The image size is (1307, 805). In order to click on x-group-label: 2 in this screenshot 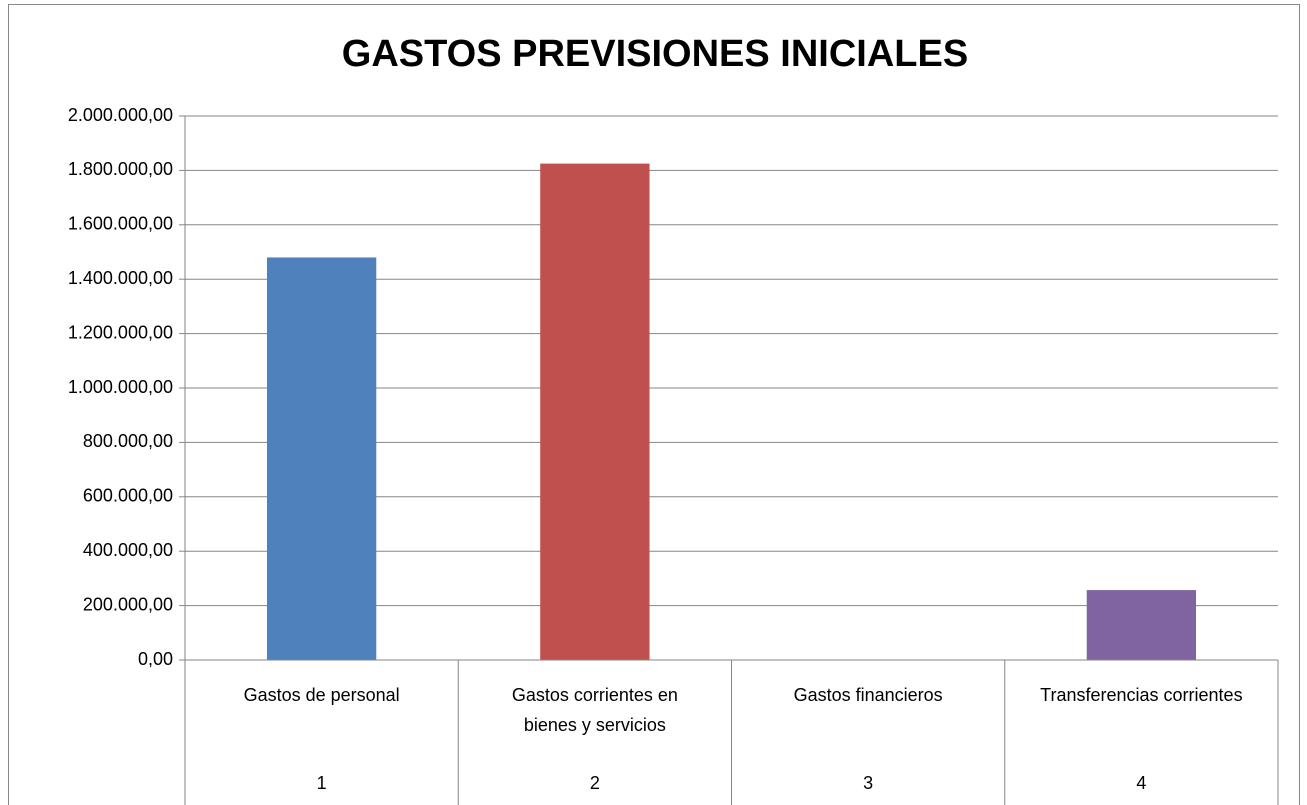, I will do `click(594, 783)`.